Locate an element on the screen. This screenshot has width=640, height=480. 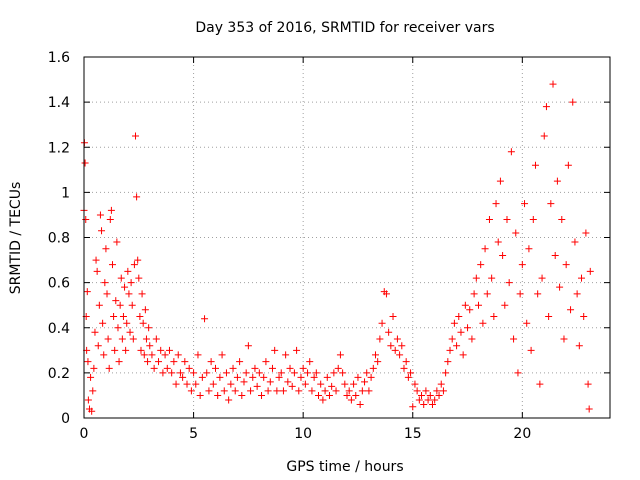
y-tick-label: 0 is located at coordinates (65, 419).